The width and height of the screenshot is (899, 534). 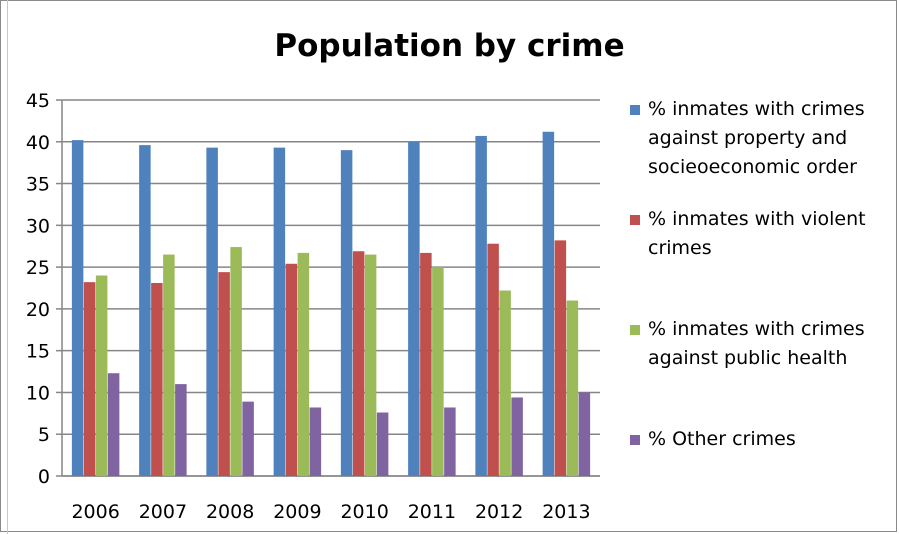 What do you see at coordinates (95, 512) in the screenshot?
I see `x-tick-label: 2006` at bounding box center [95, 512].